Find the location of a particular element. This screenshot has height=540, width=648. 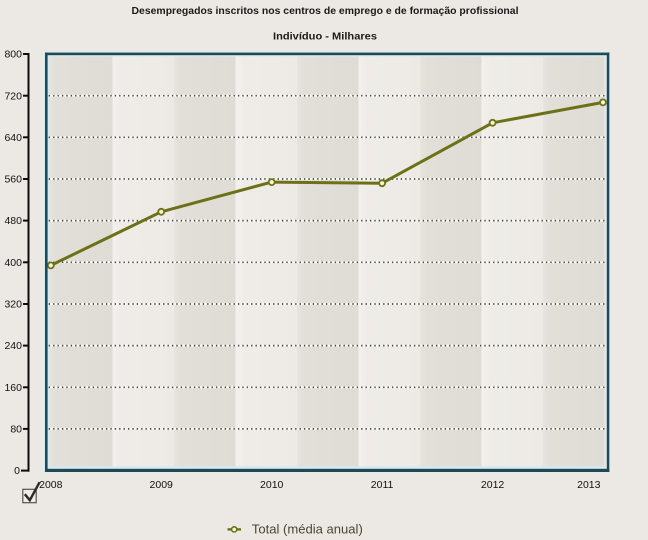

svg-text: 2008 is located at coordinates (51, 485).